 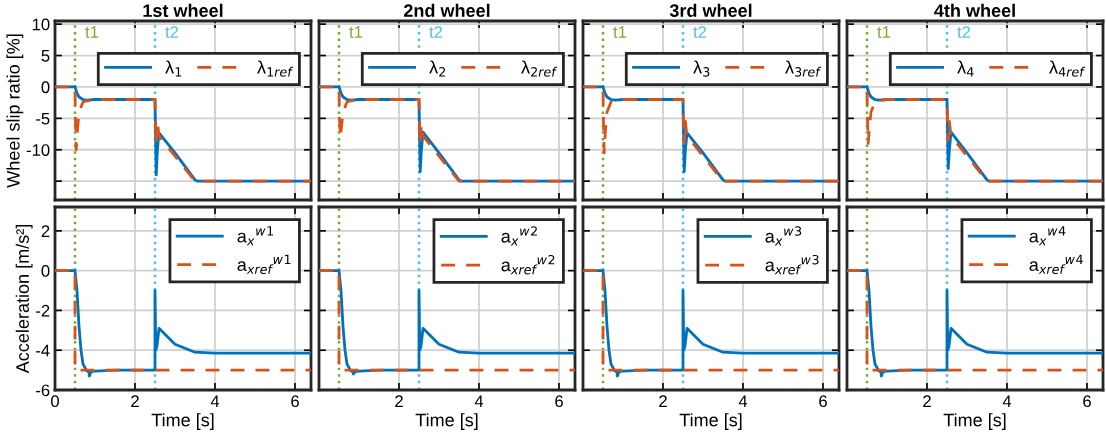 I want to click on chart-title: 4th wheel, so click(x=974, y=10).